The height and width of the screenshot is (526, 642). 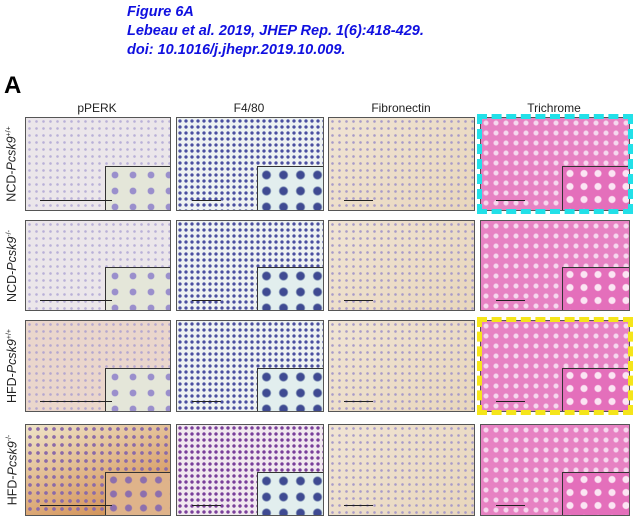 What do you see at coordinates (12, 470) in the screenshot?
I see `row-label-hfd-ko: HFD-Pcsk9-/-` at bounding box center [12, 470].